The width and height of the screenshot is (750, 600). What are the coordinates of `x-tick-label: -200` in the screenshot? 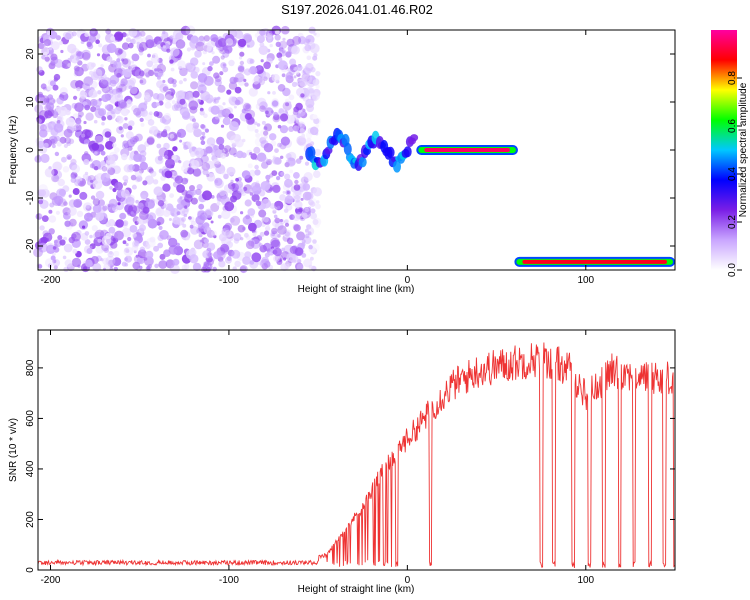 It's located at (50, 280).